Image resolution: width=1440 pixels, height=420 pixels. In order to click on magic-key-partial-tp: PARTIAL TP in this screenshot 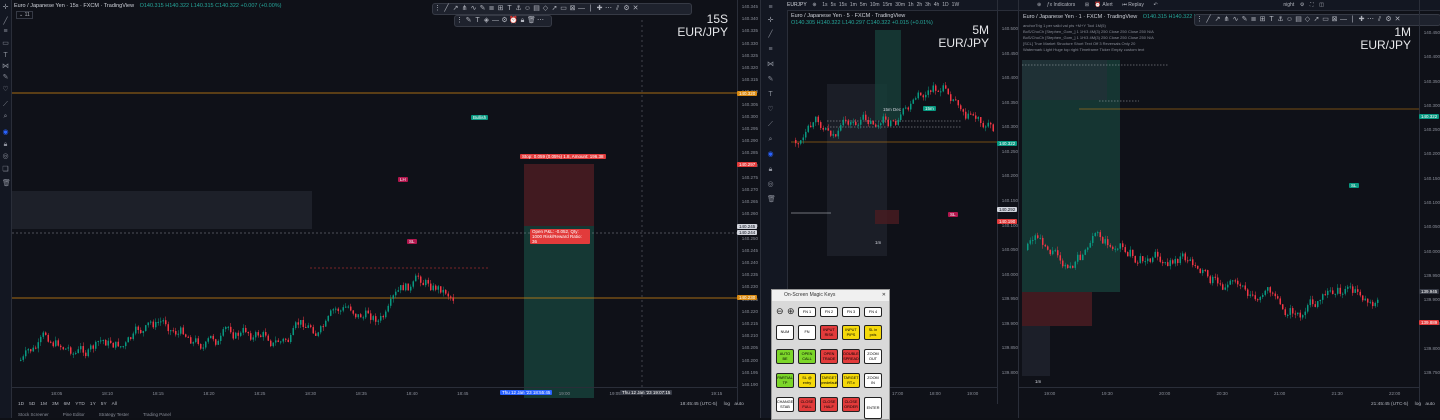, I will do `click(785, 380)`.